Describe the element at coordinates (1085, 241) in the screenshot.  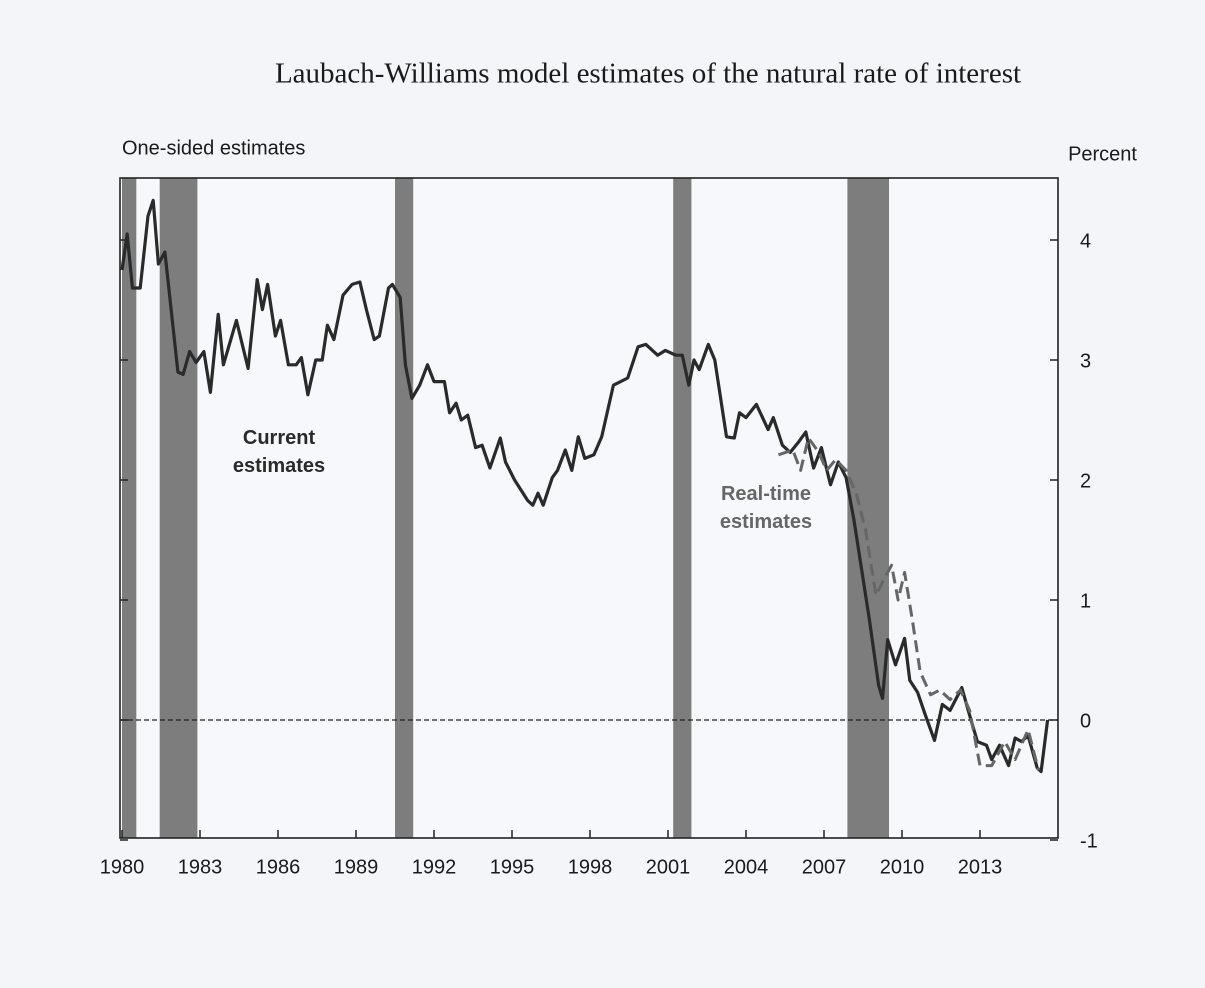
I see `y-tick-label: 4` at that location.